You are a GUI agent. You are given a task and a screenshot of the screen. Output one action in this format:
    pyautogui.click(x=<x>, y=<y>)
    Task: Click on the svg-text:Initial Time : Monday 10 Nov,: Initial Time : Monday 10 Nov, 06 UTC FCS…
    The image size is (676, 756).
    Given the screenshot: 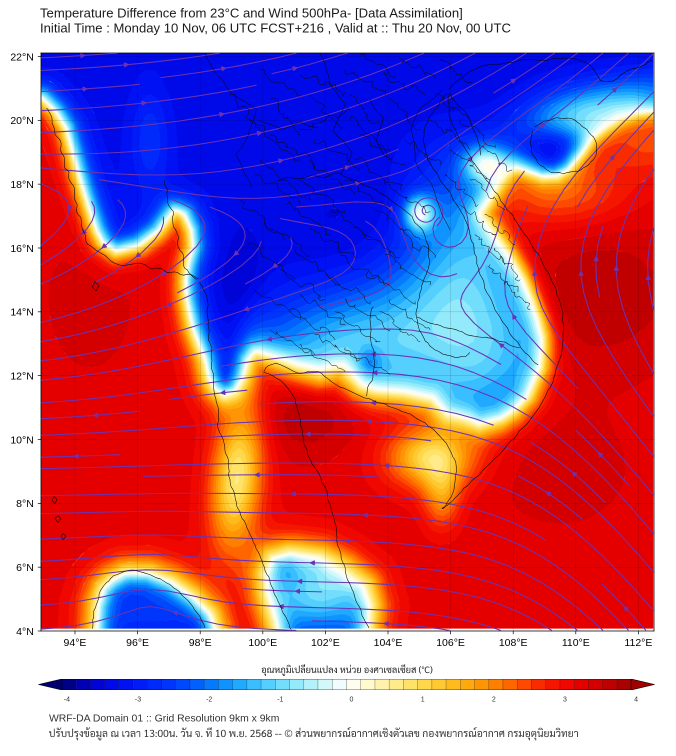 What is the action you would take?
    pyautogui.click(x=275, y=28)
    